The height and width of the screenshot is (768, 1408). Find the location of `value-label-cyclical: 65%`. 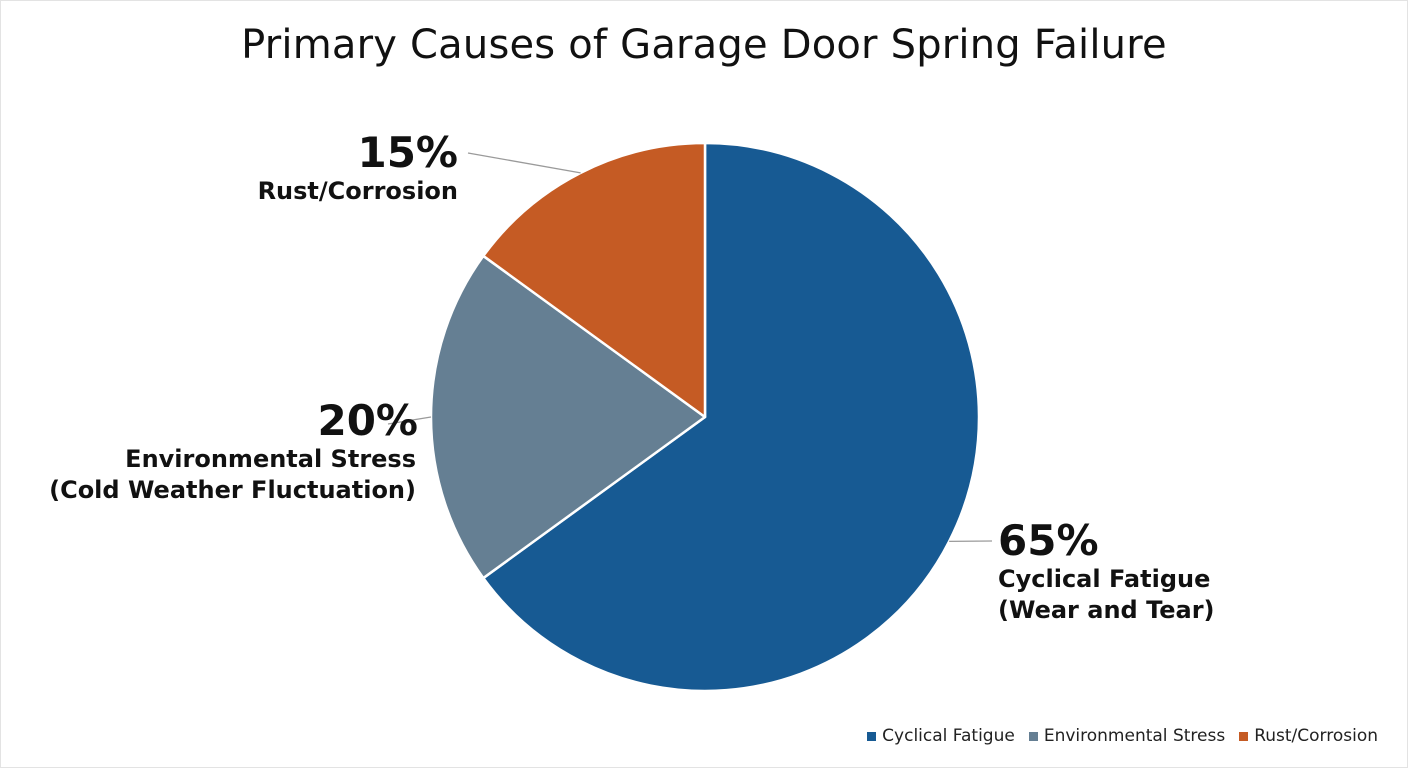

value-label-cyclical: 65% is located at coordinates (1048, 540).